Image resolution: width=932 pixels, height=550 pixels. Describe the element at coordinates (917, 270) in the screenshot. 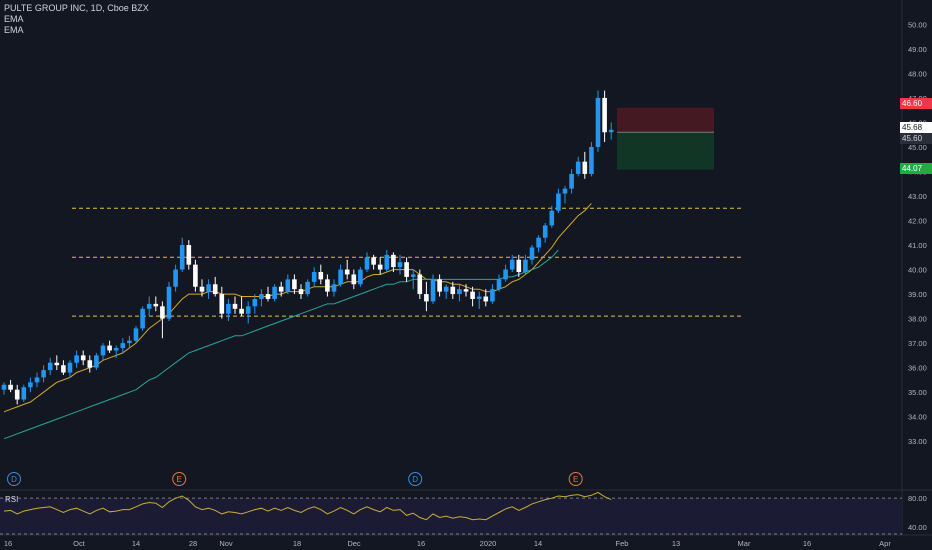

I see `y-tick-label: 40.00` at that location.